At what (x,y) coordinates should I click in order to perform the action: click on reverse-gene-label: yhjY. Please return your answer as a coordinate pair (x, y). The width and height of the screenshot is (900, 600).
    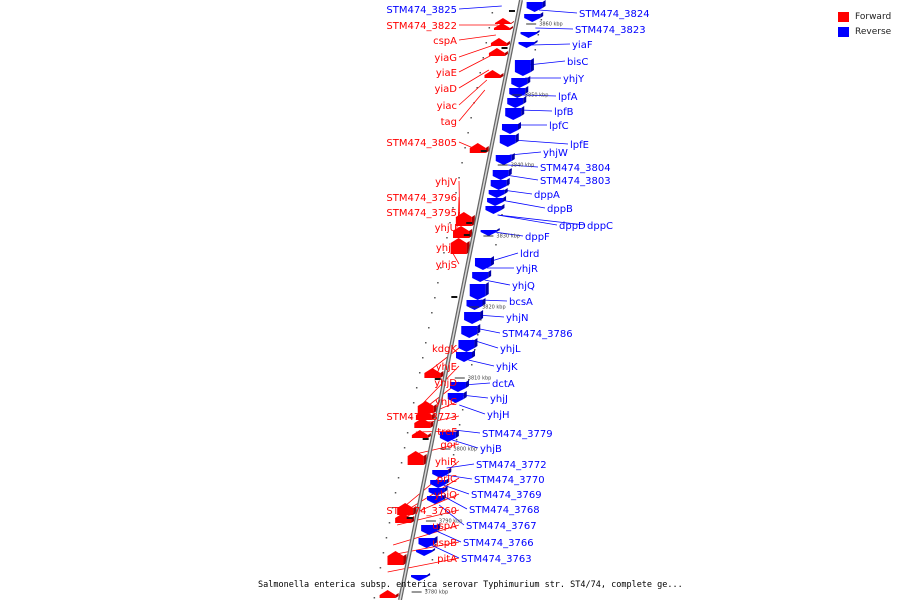
    Looking at the image, I should click on (574, 79).